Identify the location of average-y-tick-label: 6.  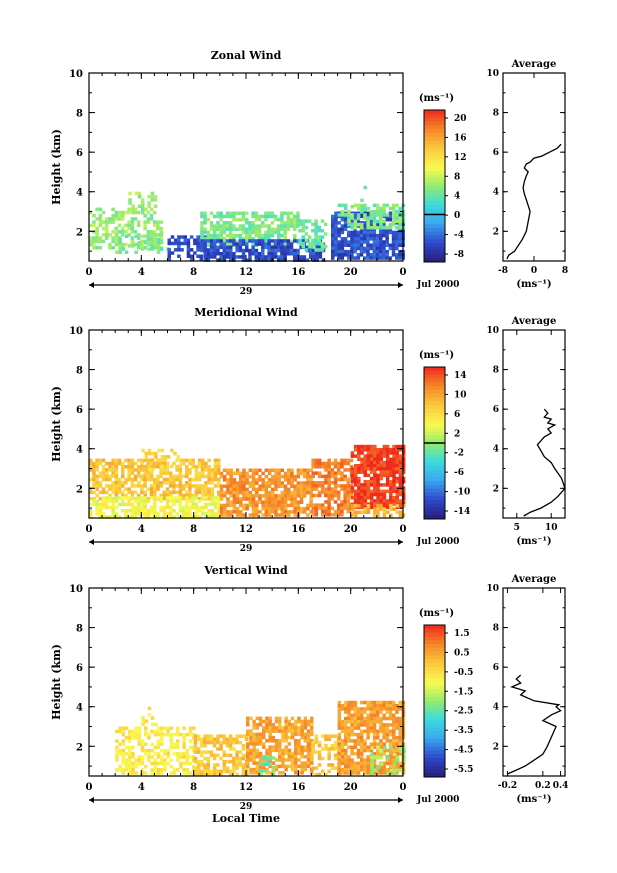
(496, 410).